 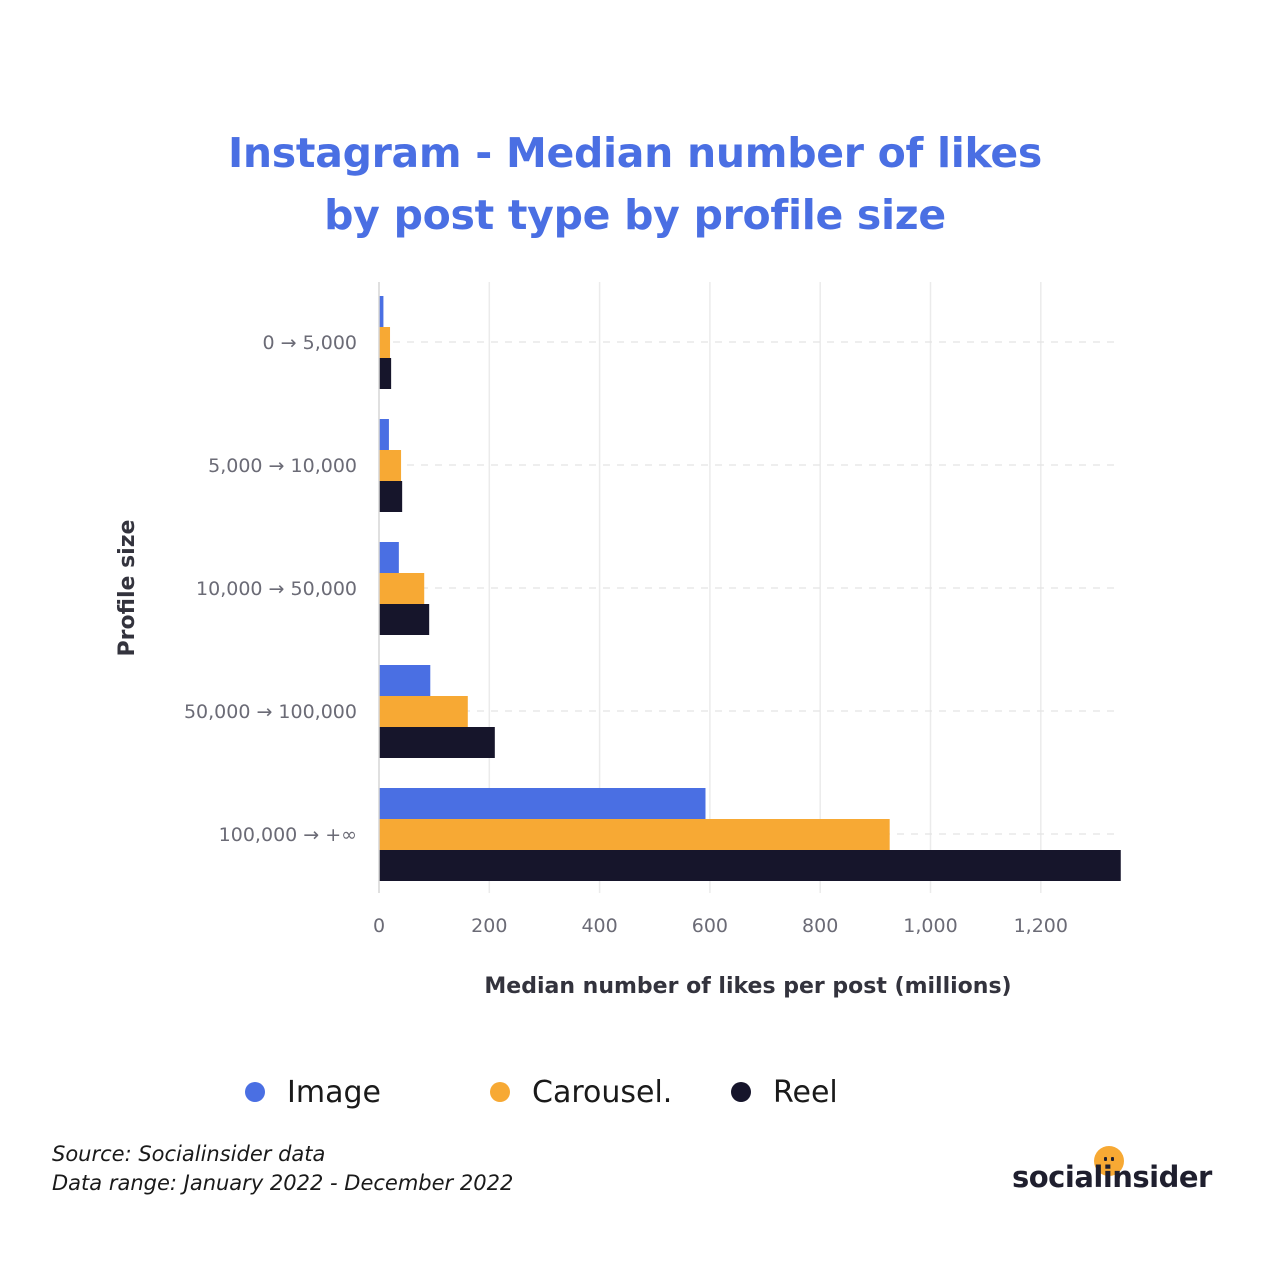 What do you see at coordinates (635, 215) in the screenshot?
I see `chart-title-line-2: by post type by profile size` at bounding box center [635, 215].